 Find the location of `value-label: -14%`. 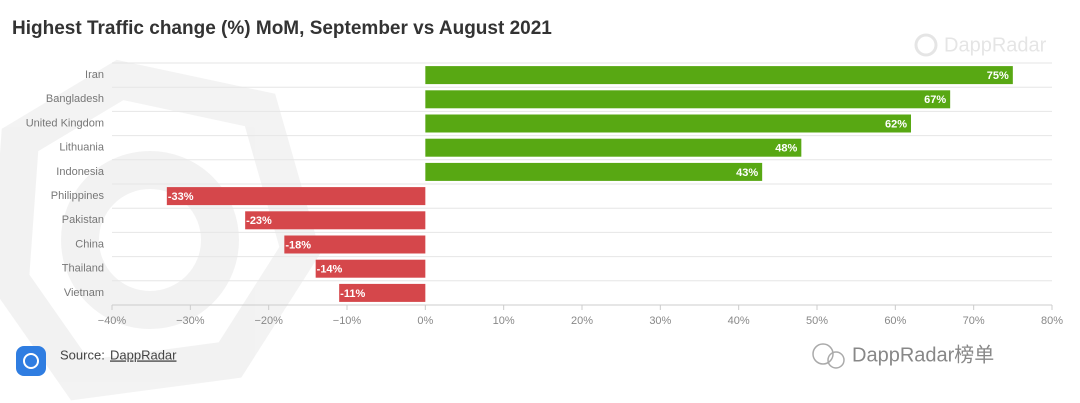

value-label: -14% is located at coordinates (330, 270).